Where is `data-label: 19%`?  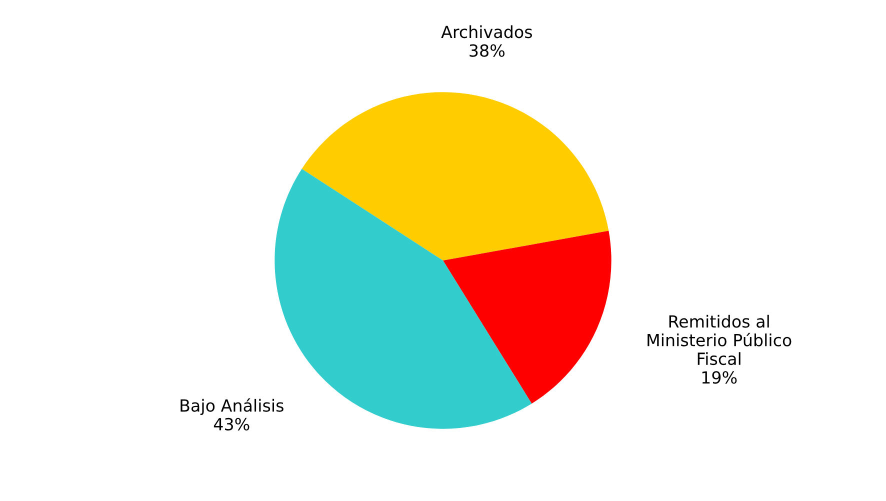 data-label: 19% is located at coordinates (719, 377).